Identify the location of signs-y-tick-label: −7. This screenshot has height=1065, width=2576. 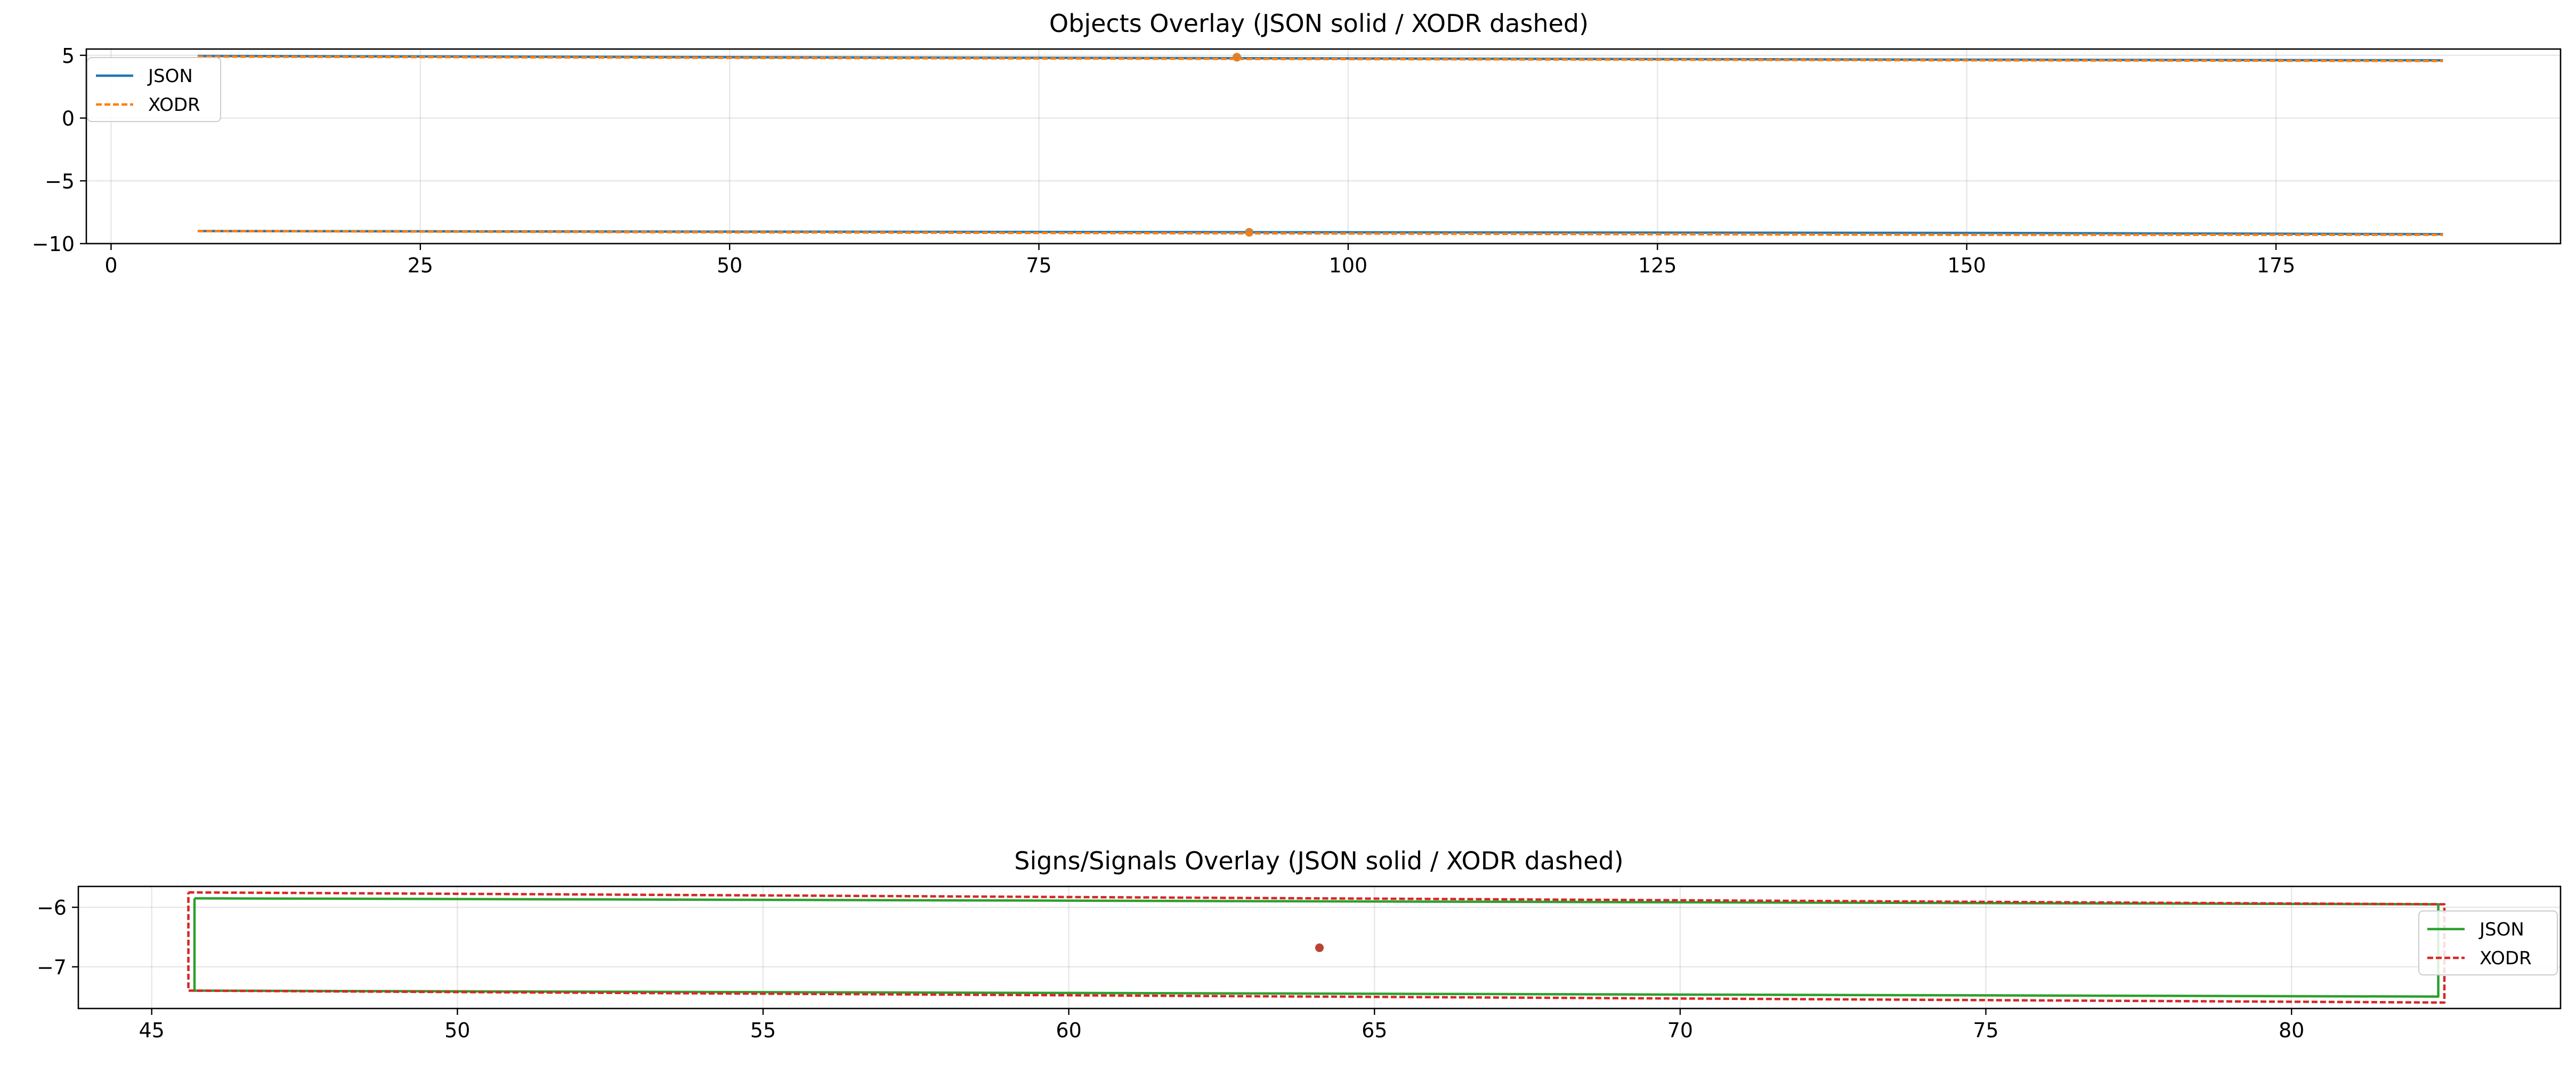
(52, 968).